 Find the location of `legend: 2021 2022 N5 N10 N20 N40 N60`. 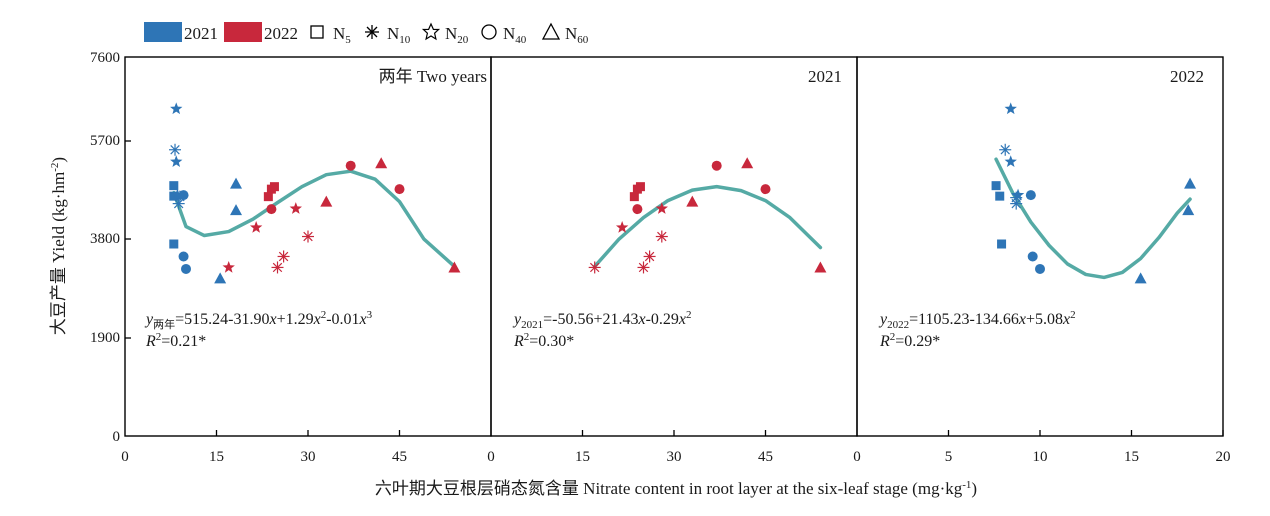

legend: 2021 2022 N5 N10 N20 N40 N60 is located at coordinates (366, 34).